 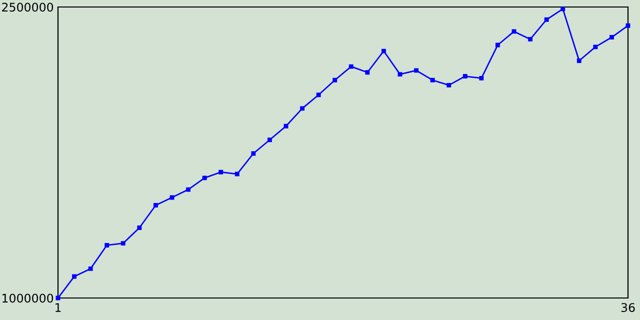 I want to click on y-tick-label: 2500000, so click(x=28, y=7).